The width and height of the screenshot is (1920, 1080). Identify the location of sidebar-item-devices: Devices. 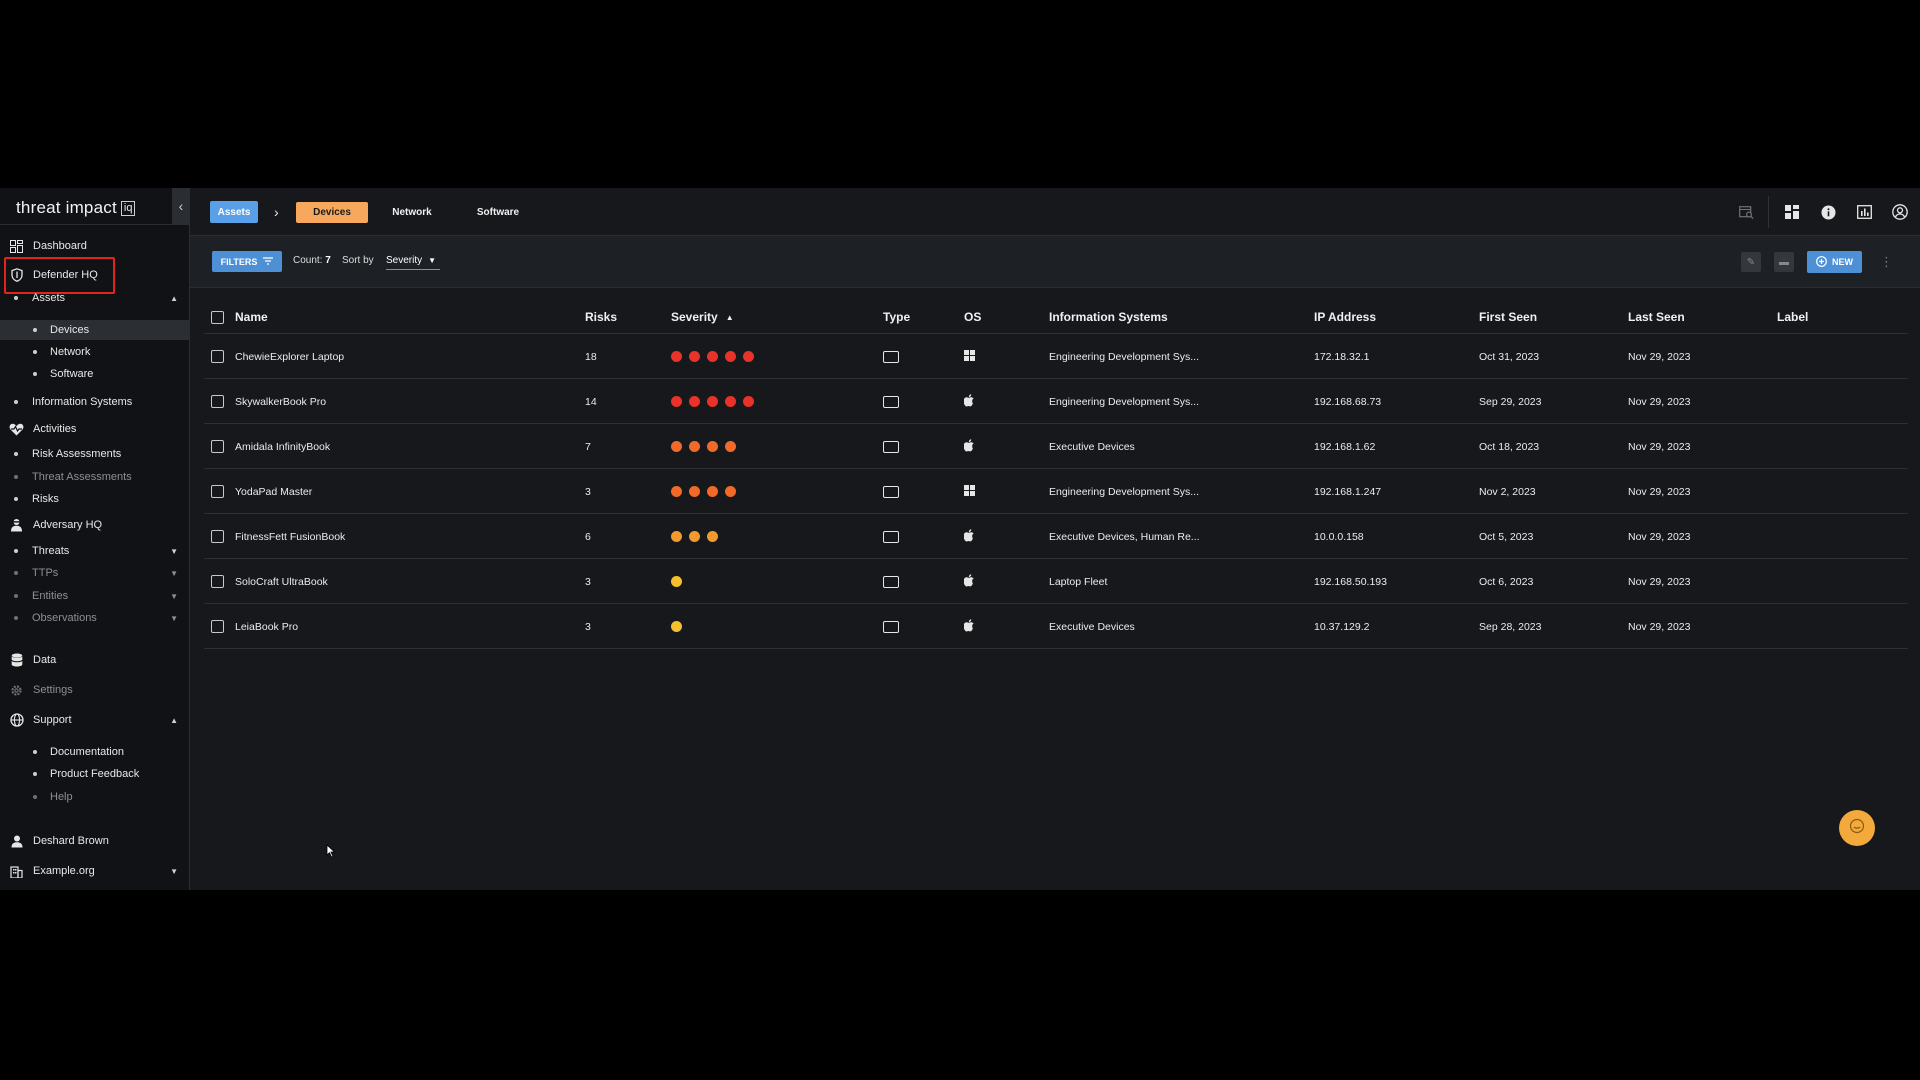
(95, 330).